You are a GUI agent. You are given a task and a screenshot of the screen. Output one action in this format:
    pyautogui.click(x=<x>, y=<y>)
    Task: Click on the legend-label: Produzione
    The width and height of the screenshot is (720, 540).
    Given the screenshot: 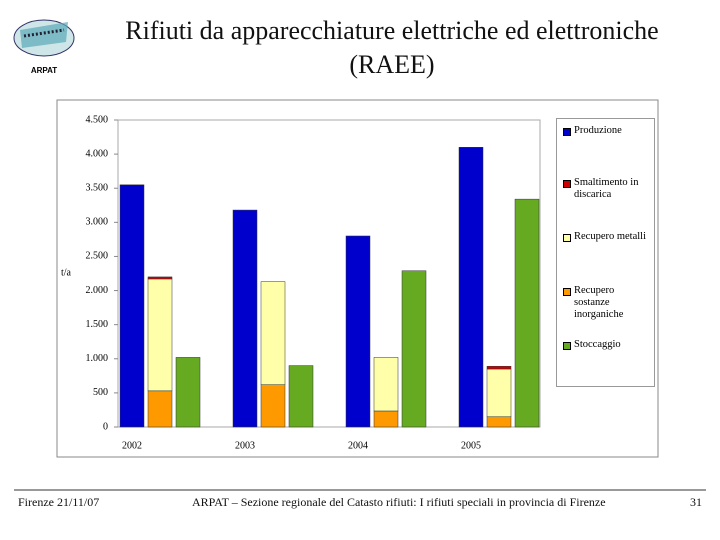 What is the action you would take?
    pyautogui.click(x=598, y=130)
    